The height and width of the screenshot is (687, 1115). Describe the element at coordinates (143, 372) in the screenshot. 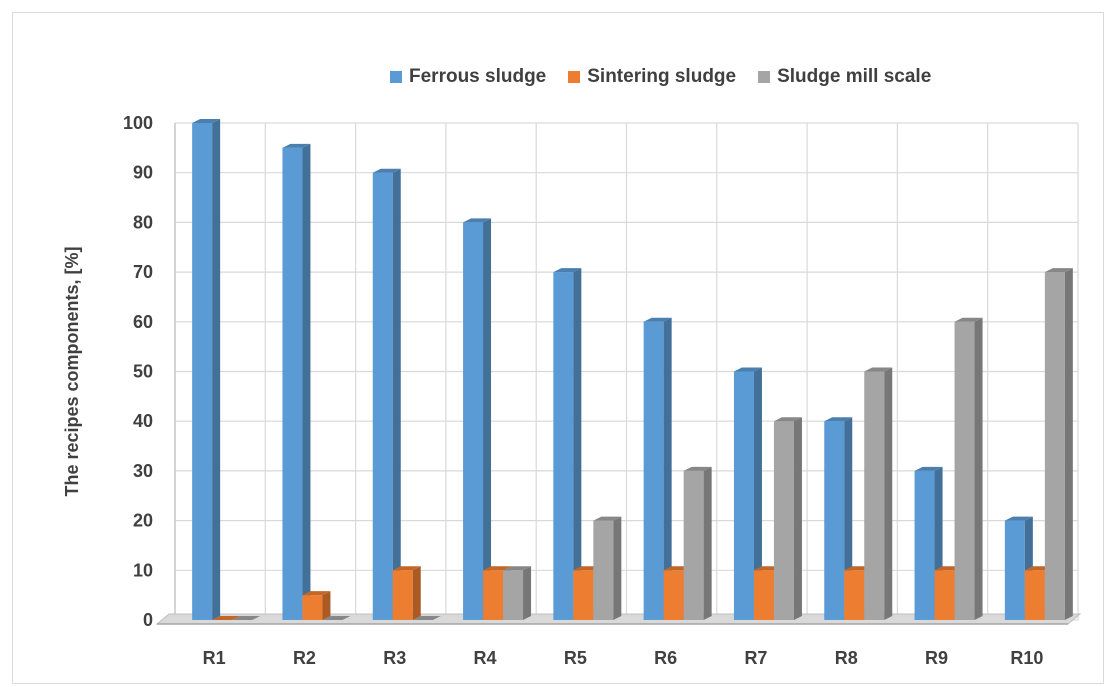

I see `y-tick-label: 50` at that location.